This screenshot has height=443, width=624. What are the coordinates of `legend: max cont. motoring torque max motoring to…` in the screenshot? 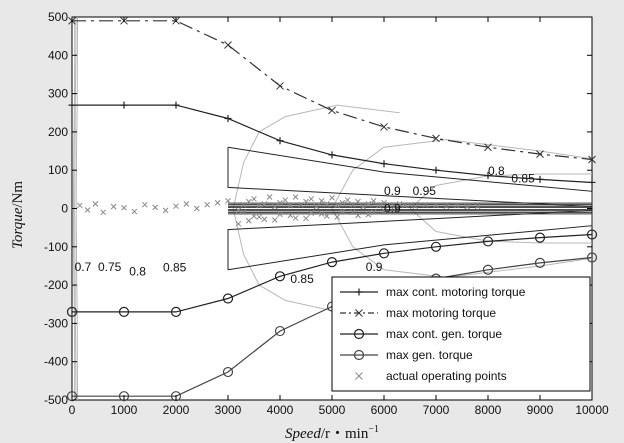 It's located at (461, 334).